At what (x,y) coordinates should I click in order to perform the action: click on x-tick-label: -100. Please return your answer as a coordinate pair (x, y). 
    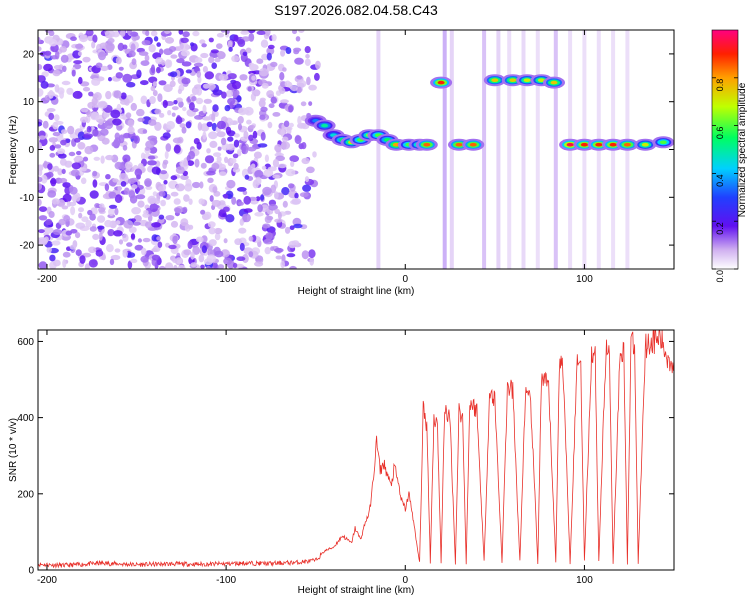
    Looking at the image, I should click on (226, 279).